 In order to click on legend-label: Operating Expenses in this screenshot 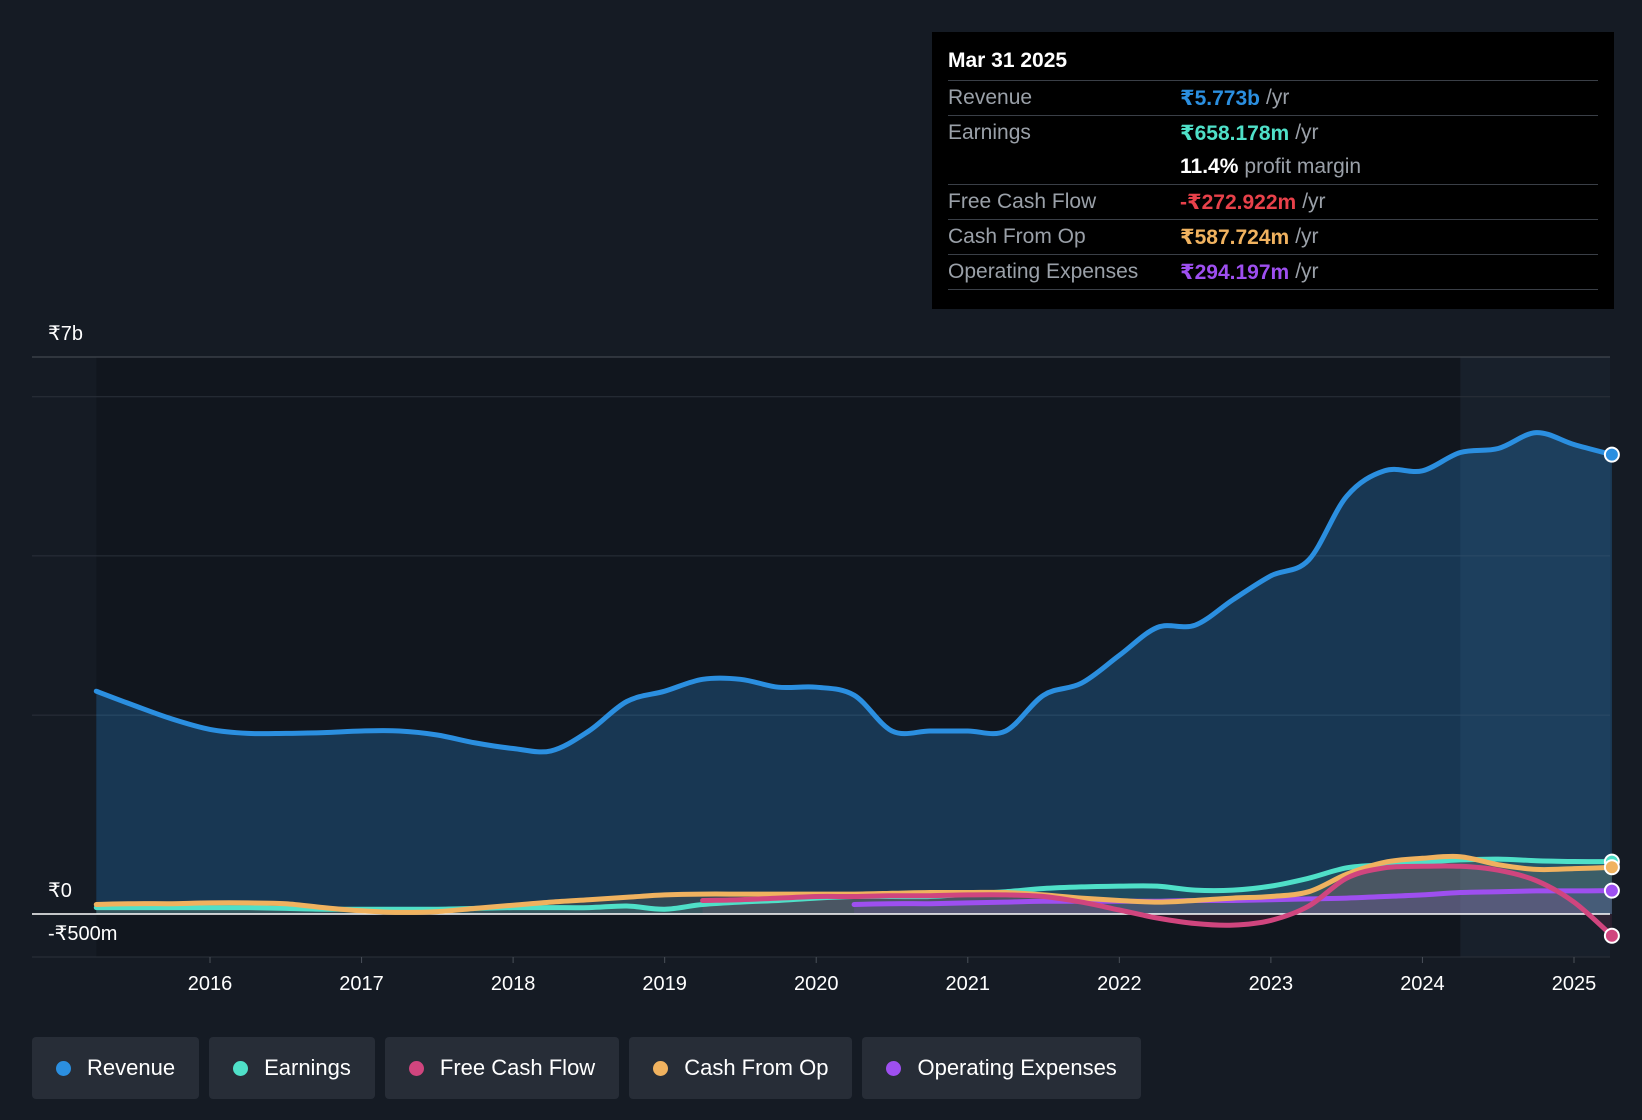, I will do `click(1017, 1067)`.